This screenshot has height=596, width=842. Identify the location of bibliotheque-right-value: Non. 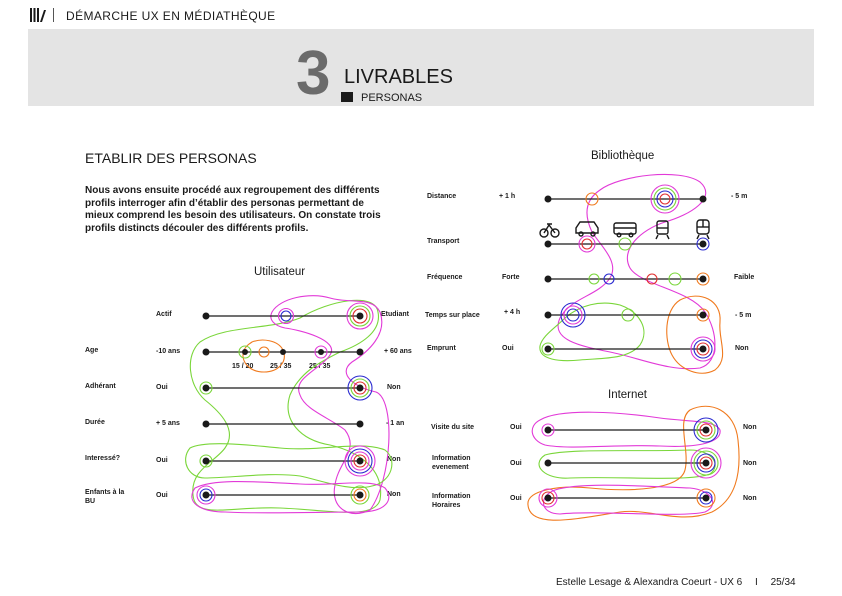
(742, 348).